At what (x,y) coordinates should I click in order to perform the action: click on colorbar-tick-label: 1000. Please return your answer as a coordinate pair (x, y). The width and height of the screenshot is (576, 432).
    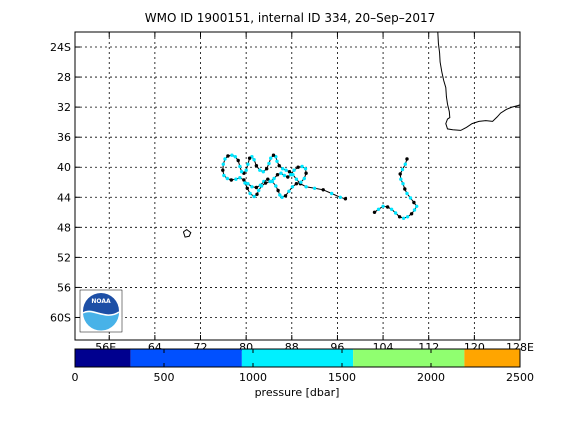
    Looking at the image, I should click on (253, 377).